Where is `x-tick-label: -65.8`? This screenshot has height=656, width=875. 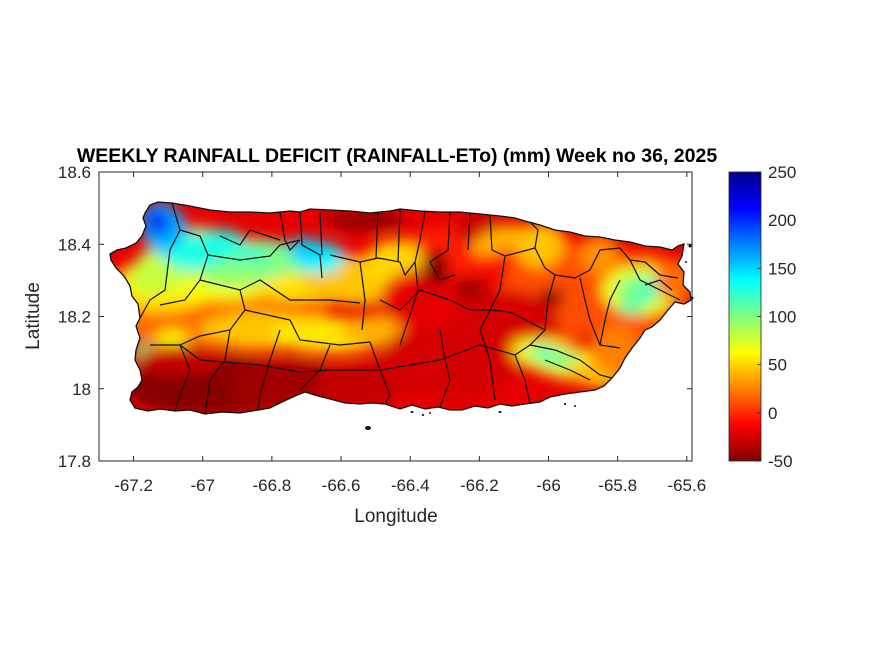 x-tick-label: -65.8 is located at coordinates (617, 485).